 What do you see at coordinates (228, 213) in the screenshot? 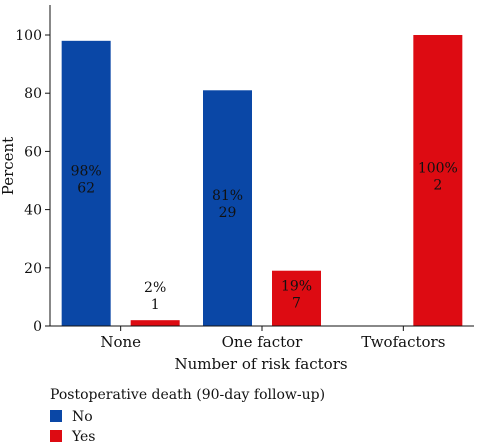
I see `data-label: 29` at bounding box center [228, 213].